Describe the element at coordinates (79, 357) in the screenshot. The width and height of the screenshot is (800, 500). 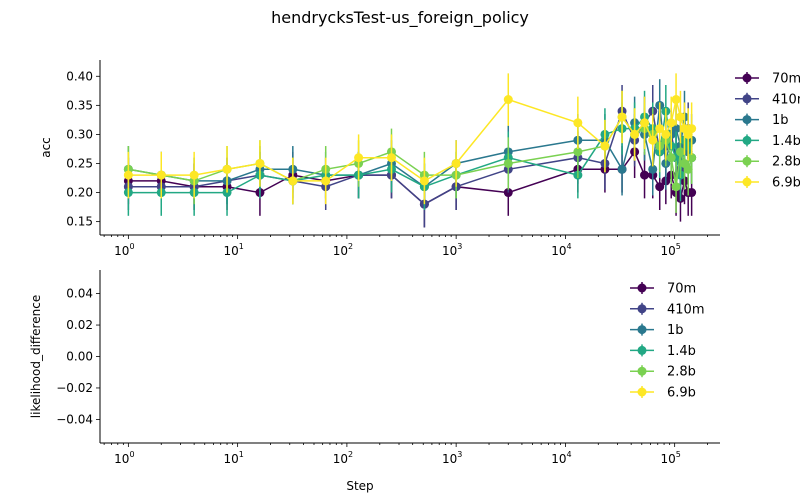
I see `y-tick-label: 0.00` at that location.